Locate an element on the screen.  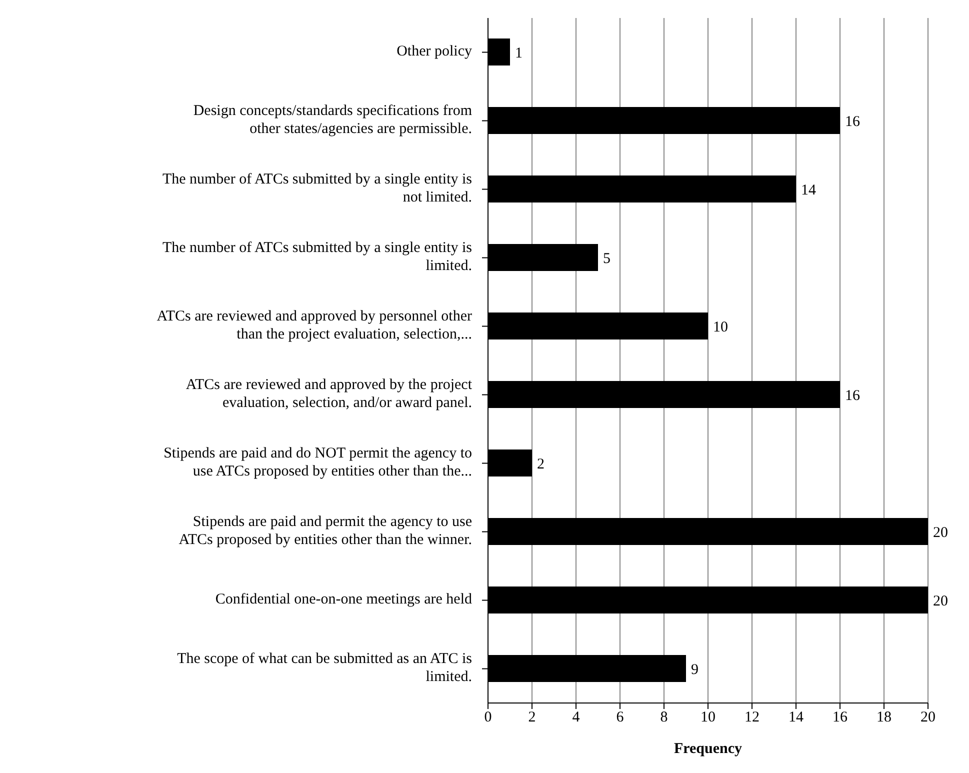
x-axis-title: Frequency is located at coordinates (708, 749).